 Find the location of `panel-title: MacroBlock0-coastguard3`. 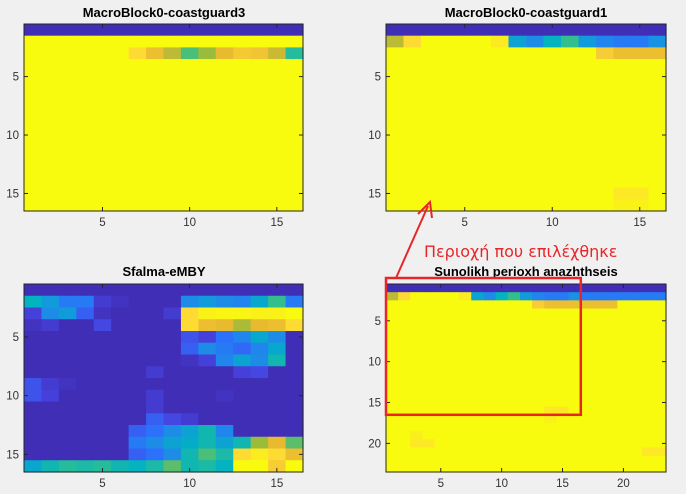

panel-title: MacroBlock0-coastguard3 is located at coordinates (164, 12).